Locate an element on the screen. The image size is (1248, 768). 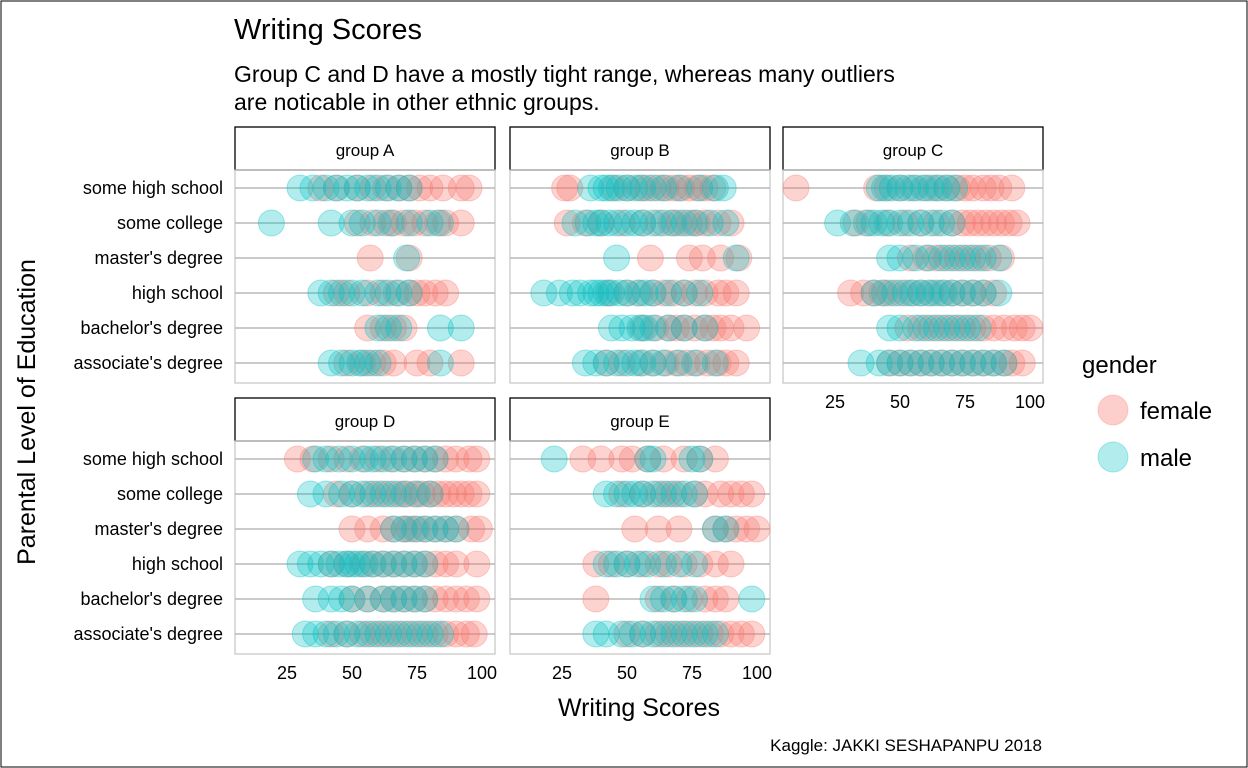
x-tick-label-group-c-25: 25 is located at coordinates (835, 402).